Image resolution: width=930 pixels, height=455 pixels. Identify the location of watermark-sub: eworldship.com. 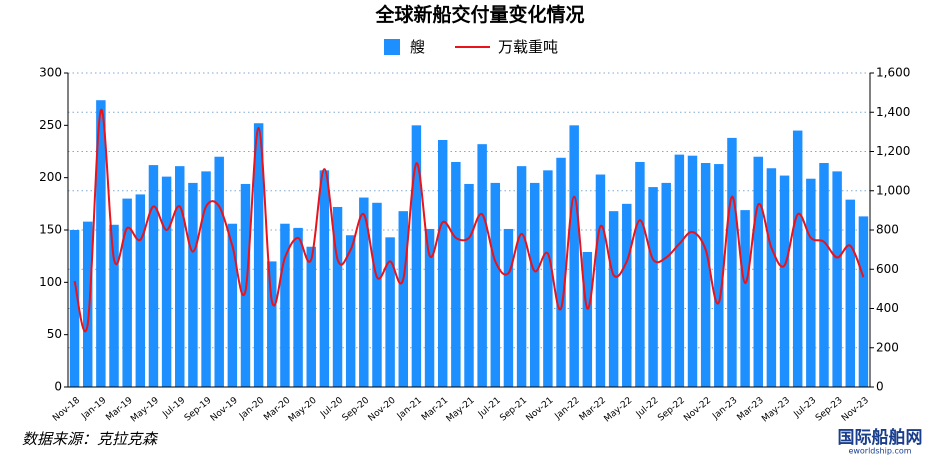
(879, 451).